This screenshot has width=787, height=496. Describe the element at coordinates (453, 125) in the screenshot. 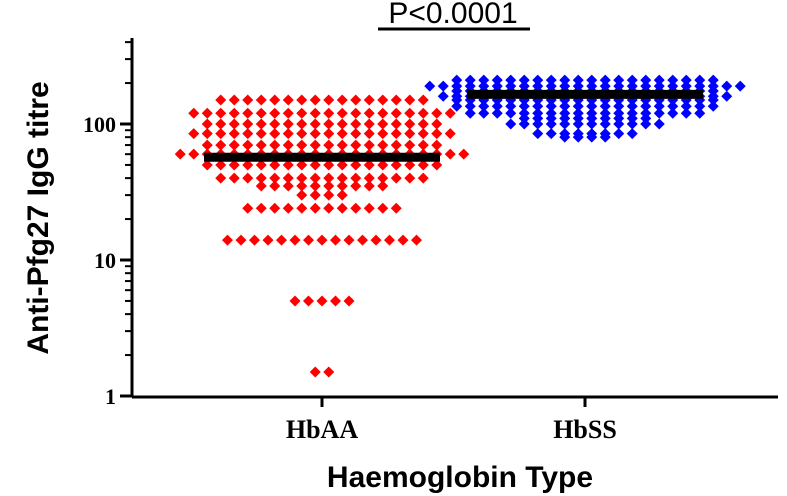

I see `median-lines` at that location.